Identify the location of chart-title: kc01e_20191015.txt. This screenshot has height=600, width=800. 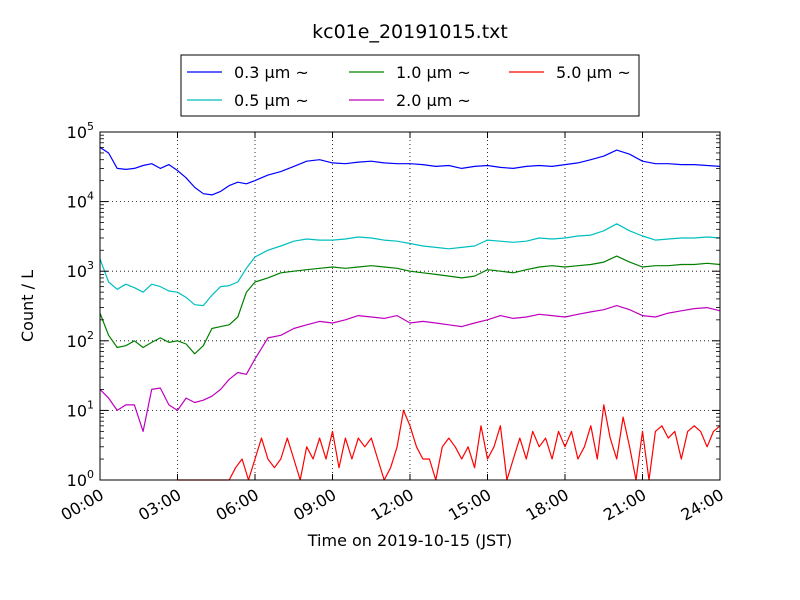
(410, 32).